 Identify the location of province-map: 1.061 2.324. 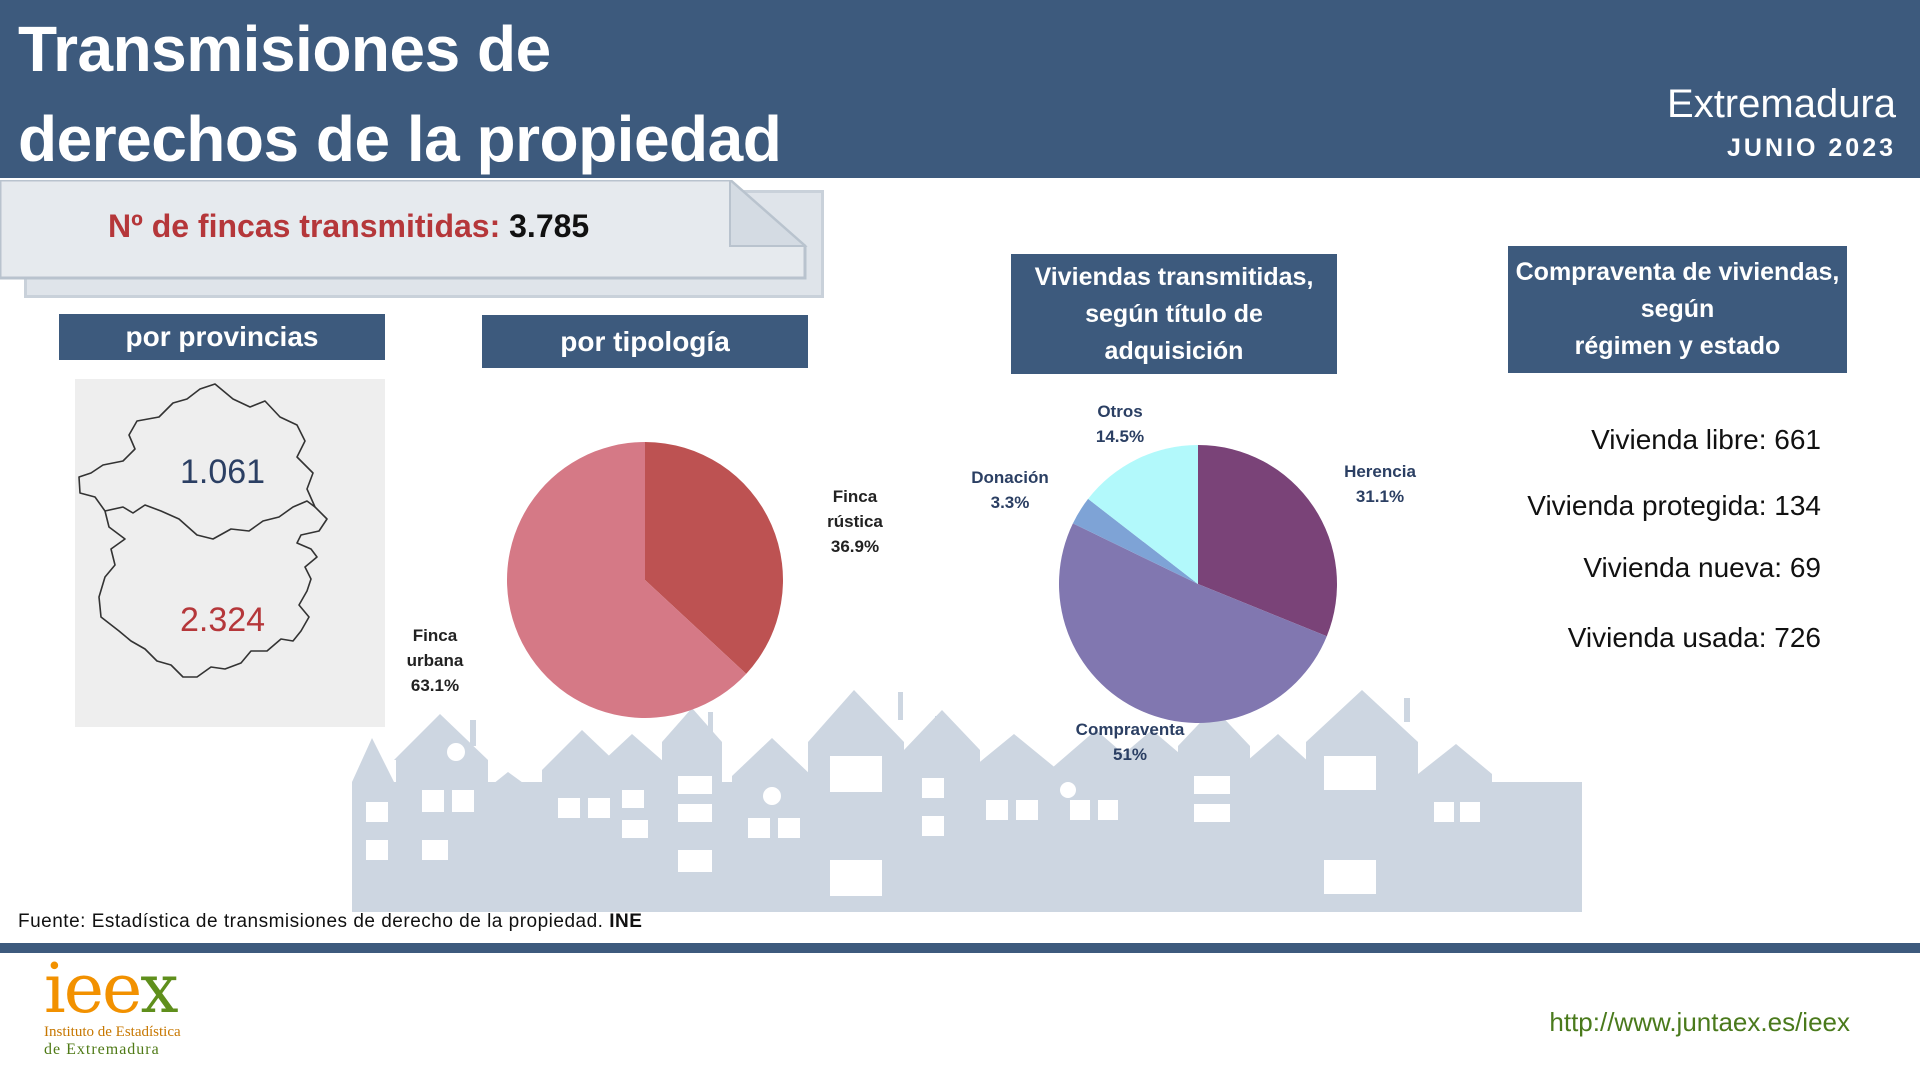
(230, 553).